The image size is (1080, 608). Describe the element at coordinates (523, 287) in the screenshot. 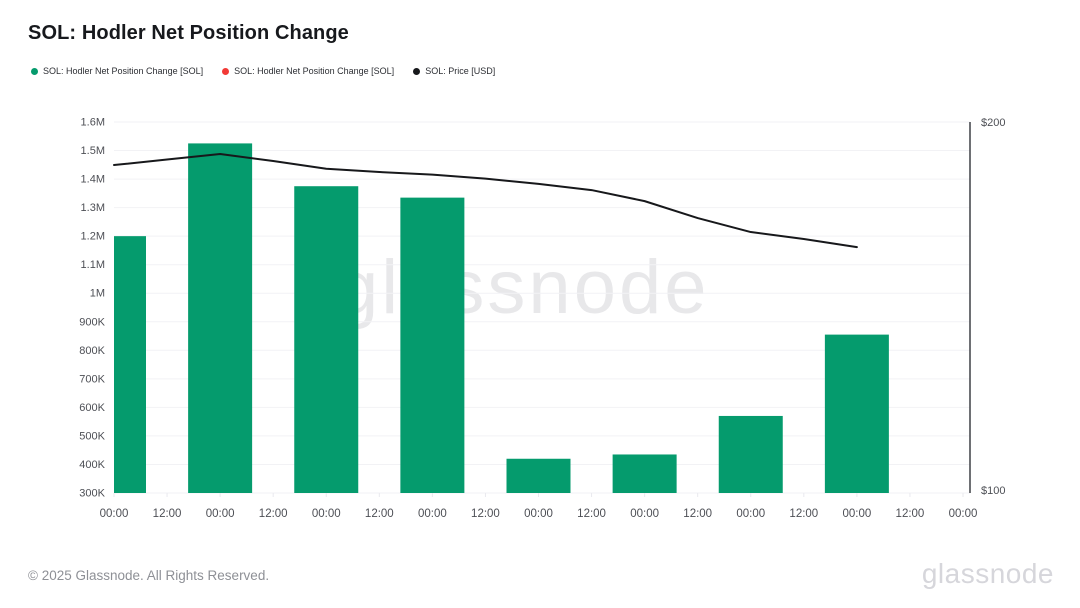

I see `glassnode-watermark: glassnode` at that location.